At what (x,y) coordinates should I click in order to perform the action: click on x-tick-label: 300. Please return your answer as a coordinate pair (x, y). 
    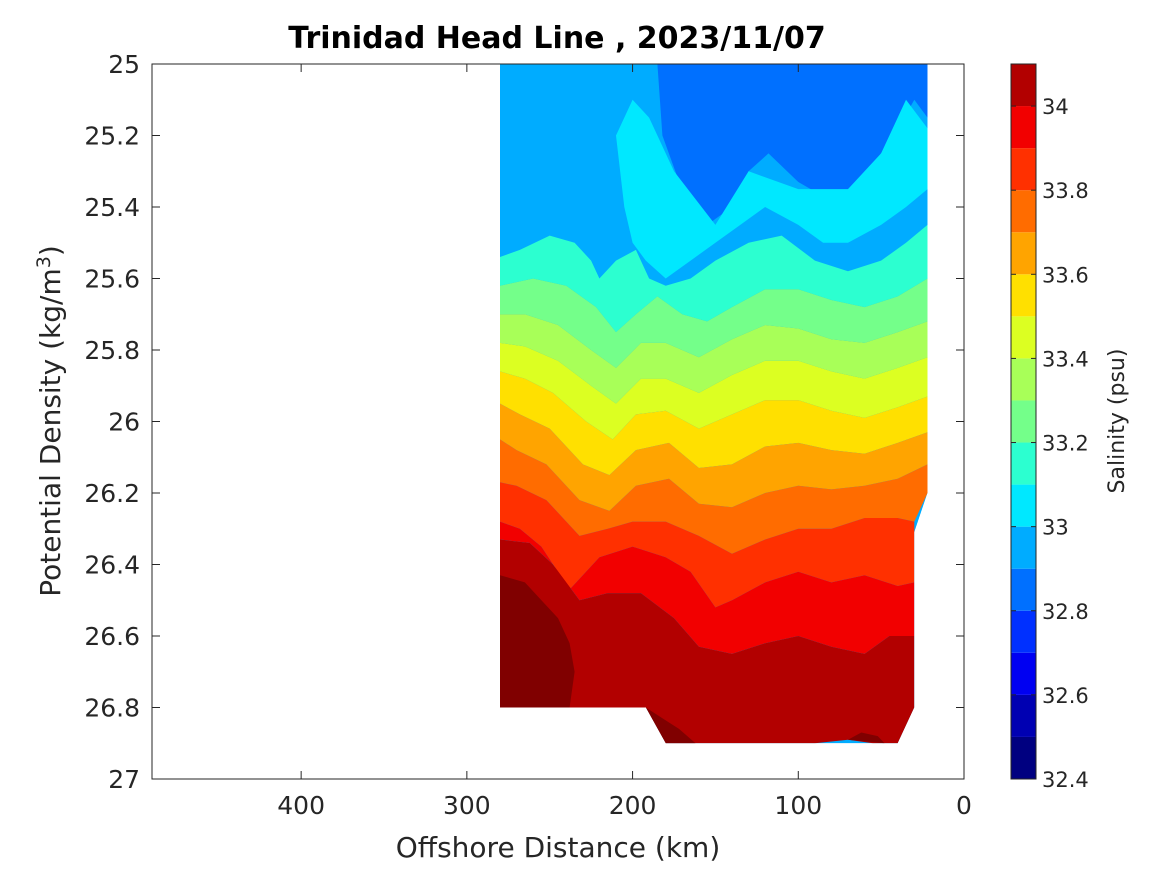
    Looking at the image, I should click on (467, 805).